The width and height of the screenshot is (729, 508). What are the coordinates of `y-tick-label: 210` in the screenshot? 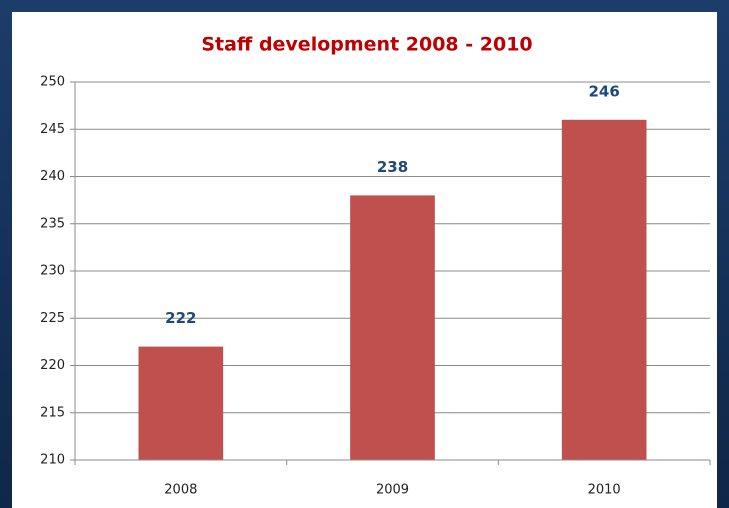 It's located at (52, 460).